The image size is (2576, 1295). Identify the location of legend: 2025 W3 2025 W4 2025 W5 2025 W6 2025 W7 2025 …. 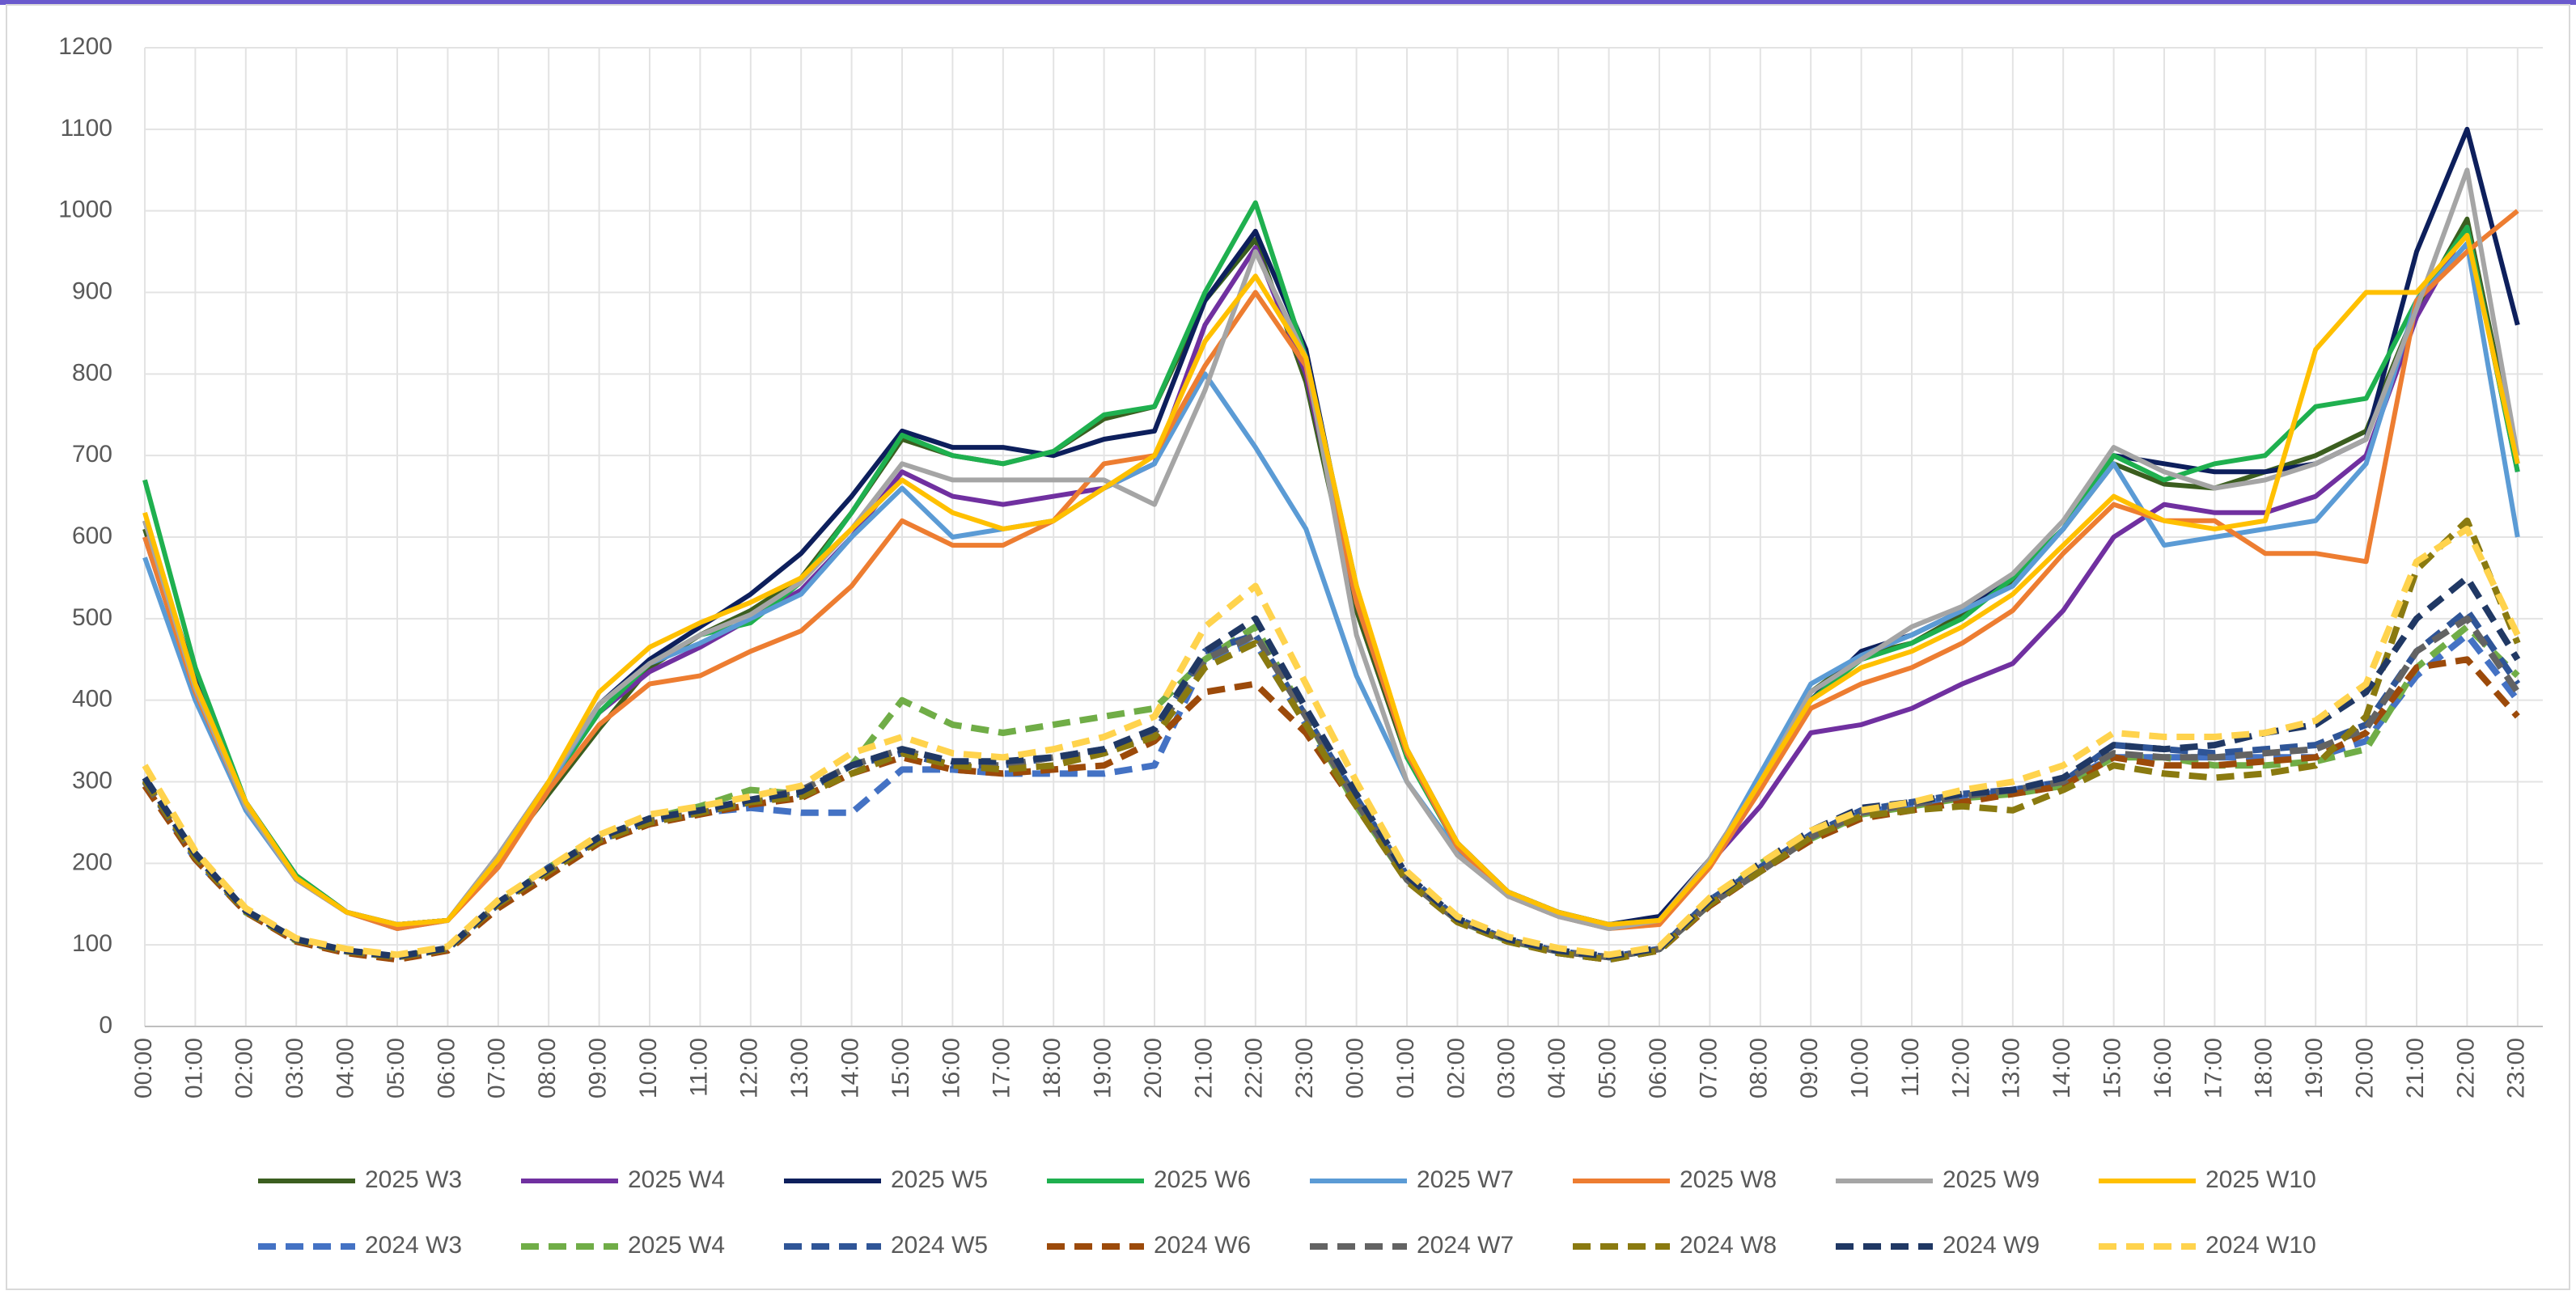
(1287, 1213).